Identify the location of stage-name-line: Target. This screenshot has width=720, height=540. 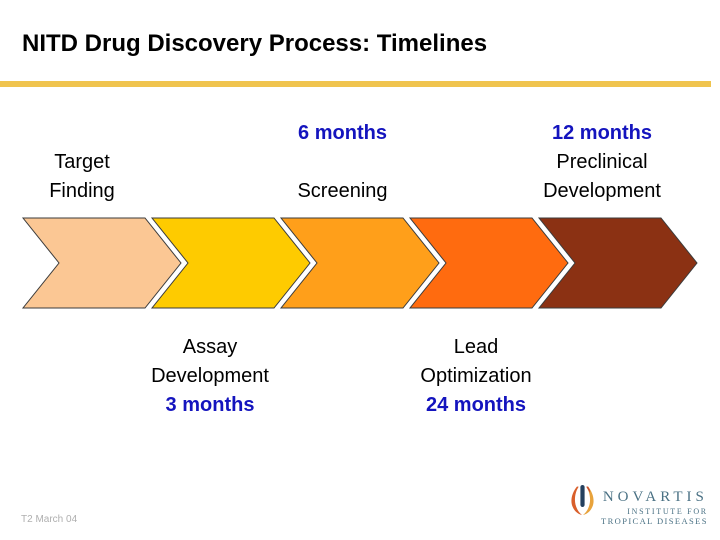
(82, 162).